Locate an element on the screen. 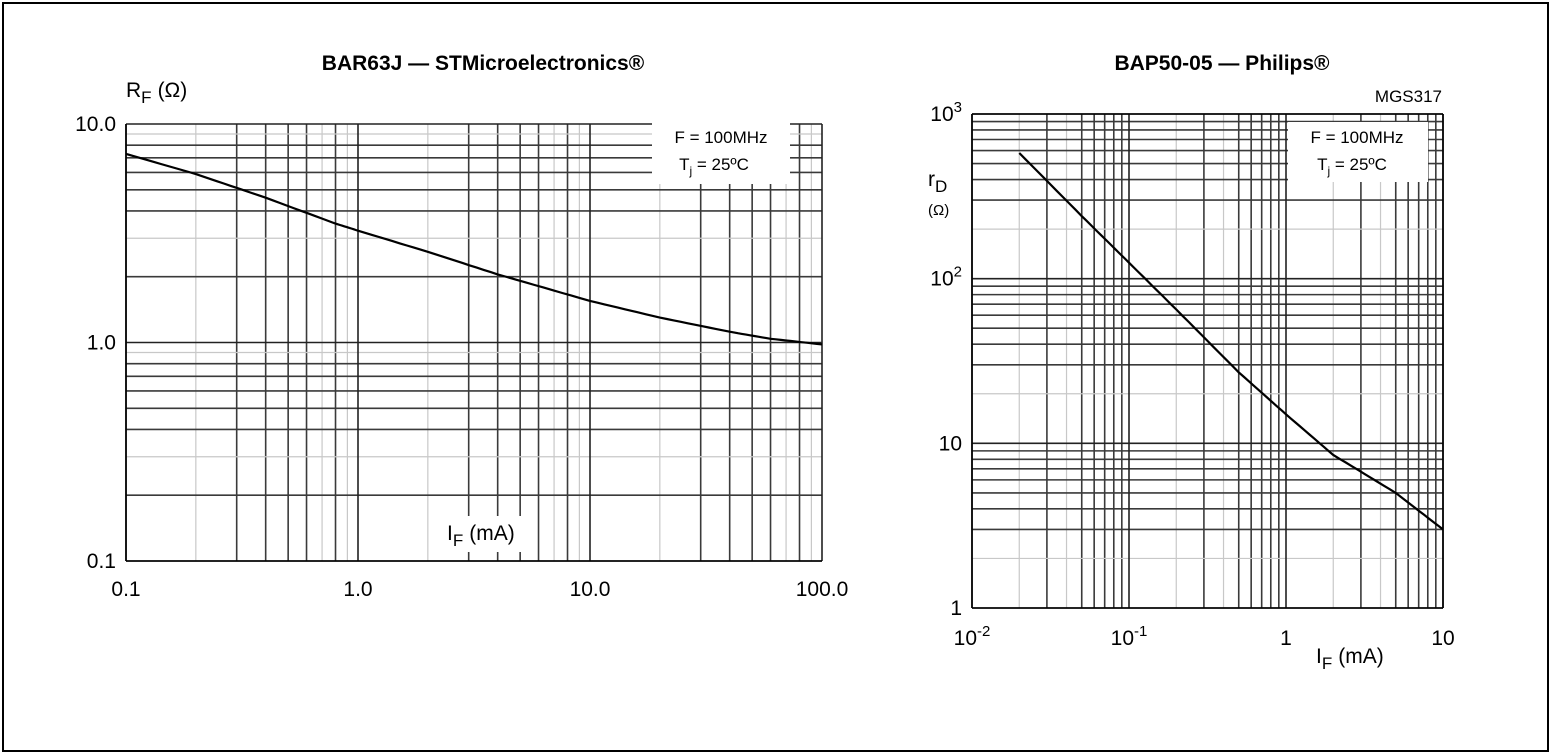  y-tick-label: 1.0 is located at coordinates (101, 343).